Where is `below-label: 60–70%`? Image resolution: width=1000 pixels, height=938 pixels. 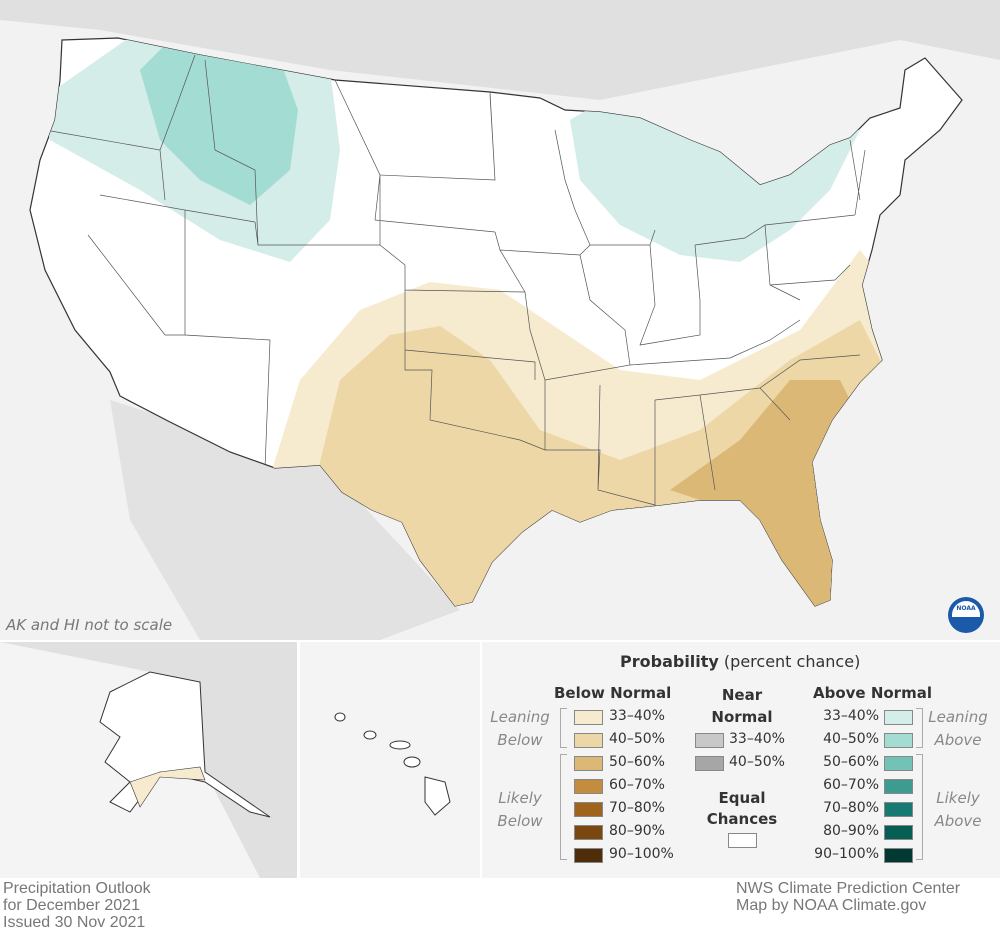 below-label: 60–70% is located at coordinates (637, 785).